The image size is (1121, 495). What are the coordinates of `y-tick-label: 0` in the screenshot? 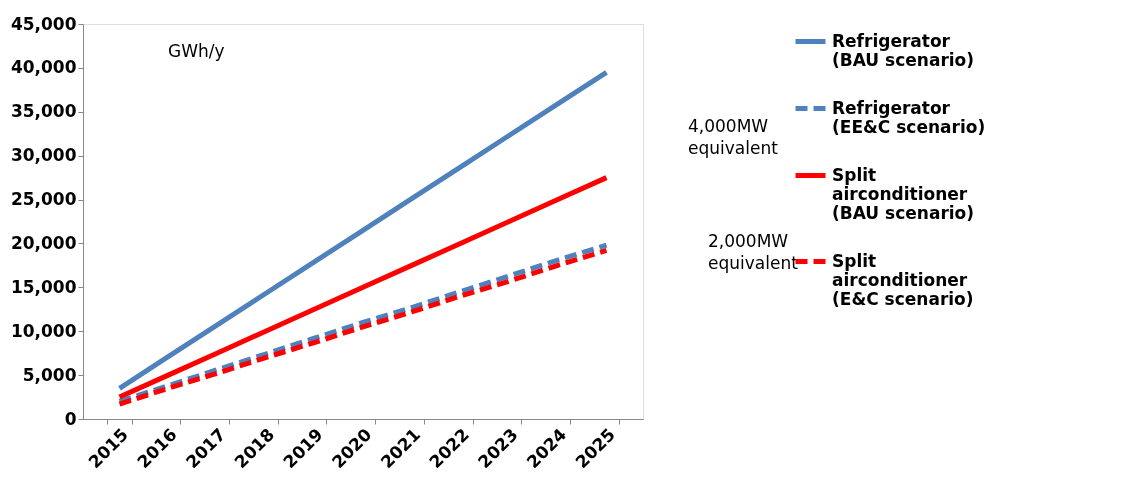 It's located at (70, 418).